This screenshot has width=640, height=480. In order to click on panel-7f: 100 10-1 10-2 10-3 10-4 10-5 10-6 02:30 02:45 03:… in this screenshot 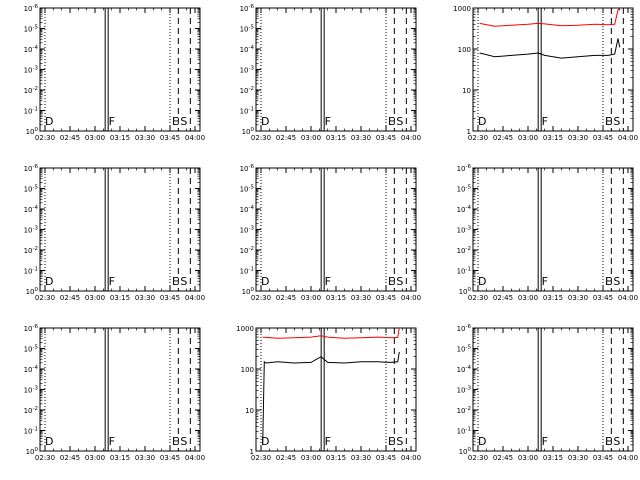, I will do `click(115, 393)`.